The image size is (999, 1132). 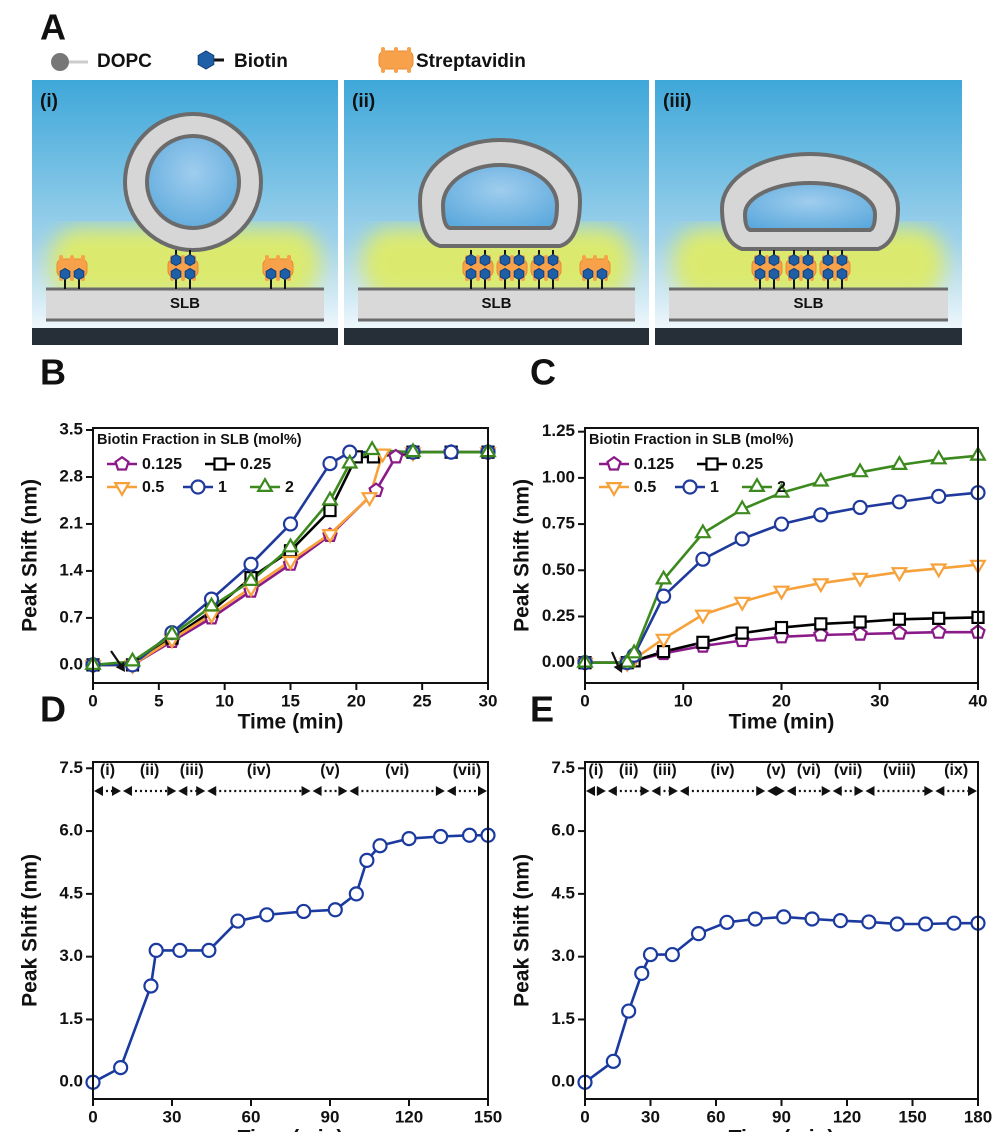 I want to click on x-tick-label: 180, so click(x=978, y=1116).